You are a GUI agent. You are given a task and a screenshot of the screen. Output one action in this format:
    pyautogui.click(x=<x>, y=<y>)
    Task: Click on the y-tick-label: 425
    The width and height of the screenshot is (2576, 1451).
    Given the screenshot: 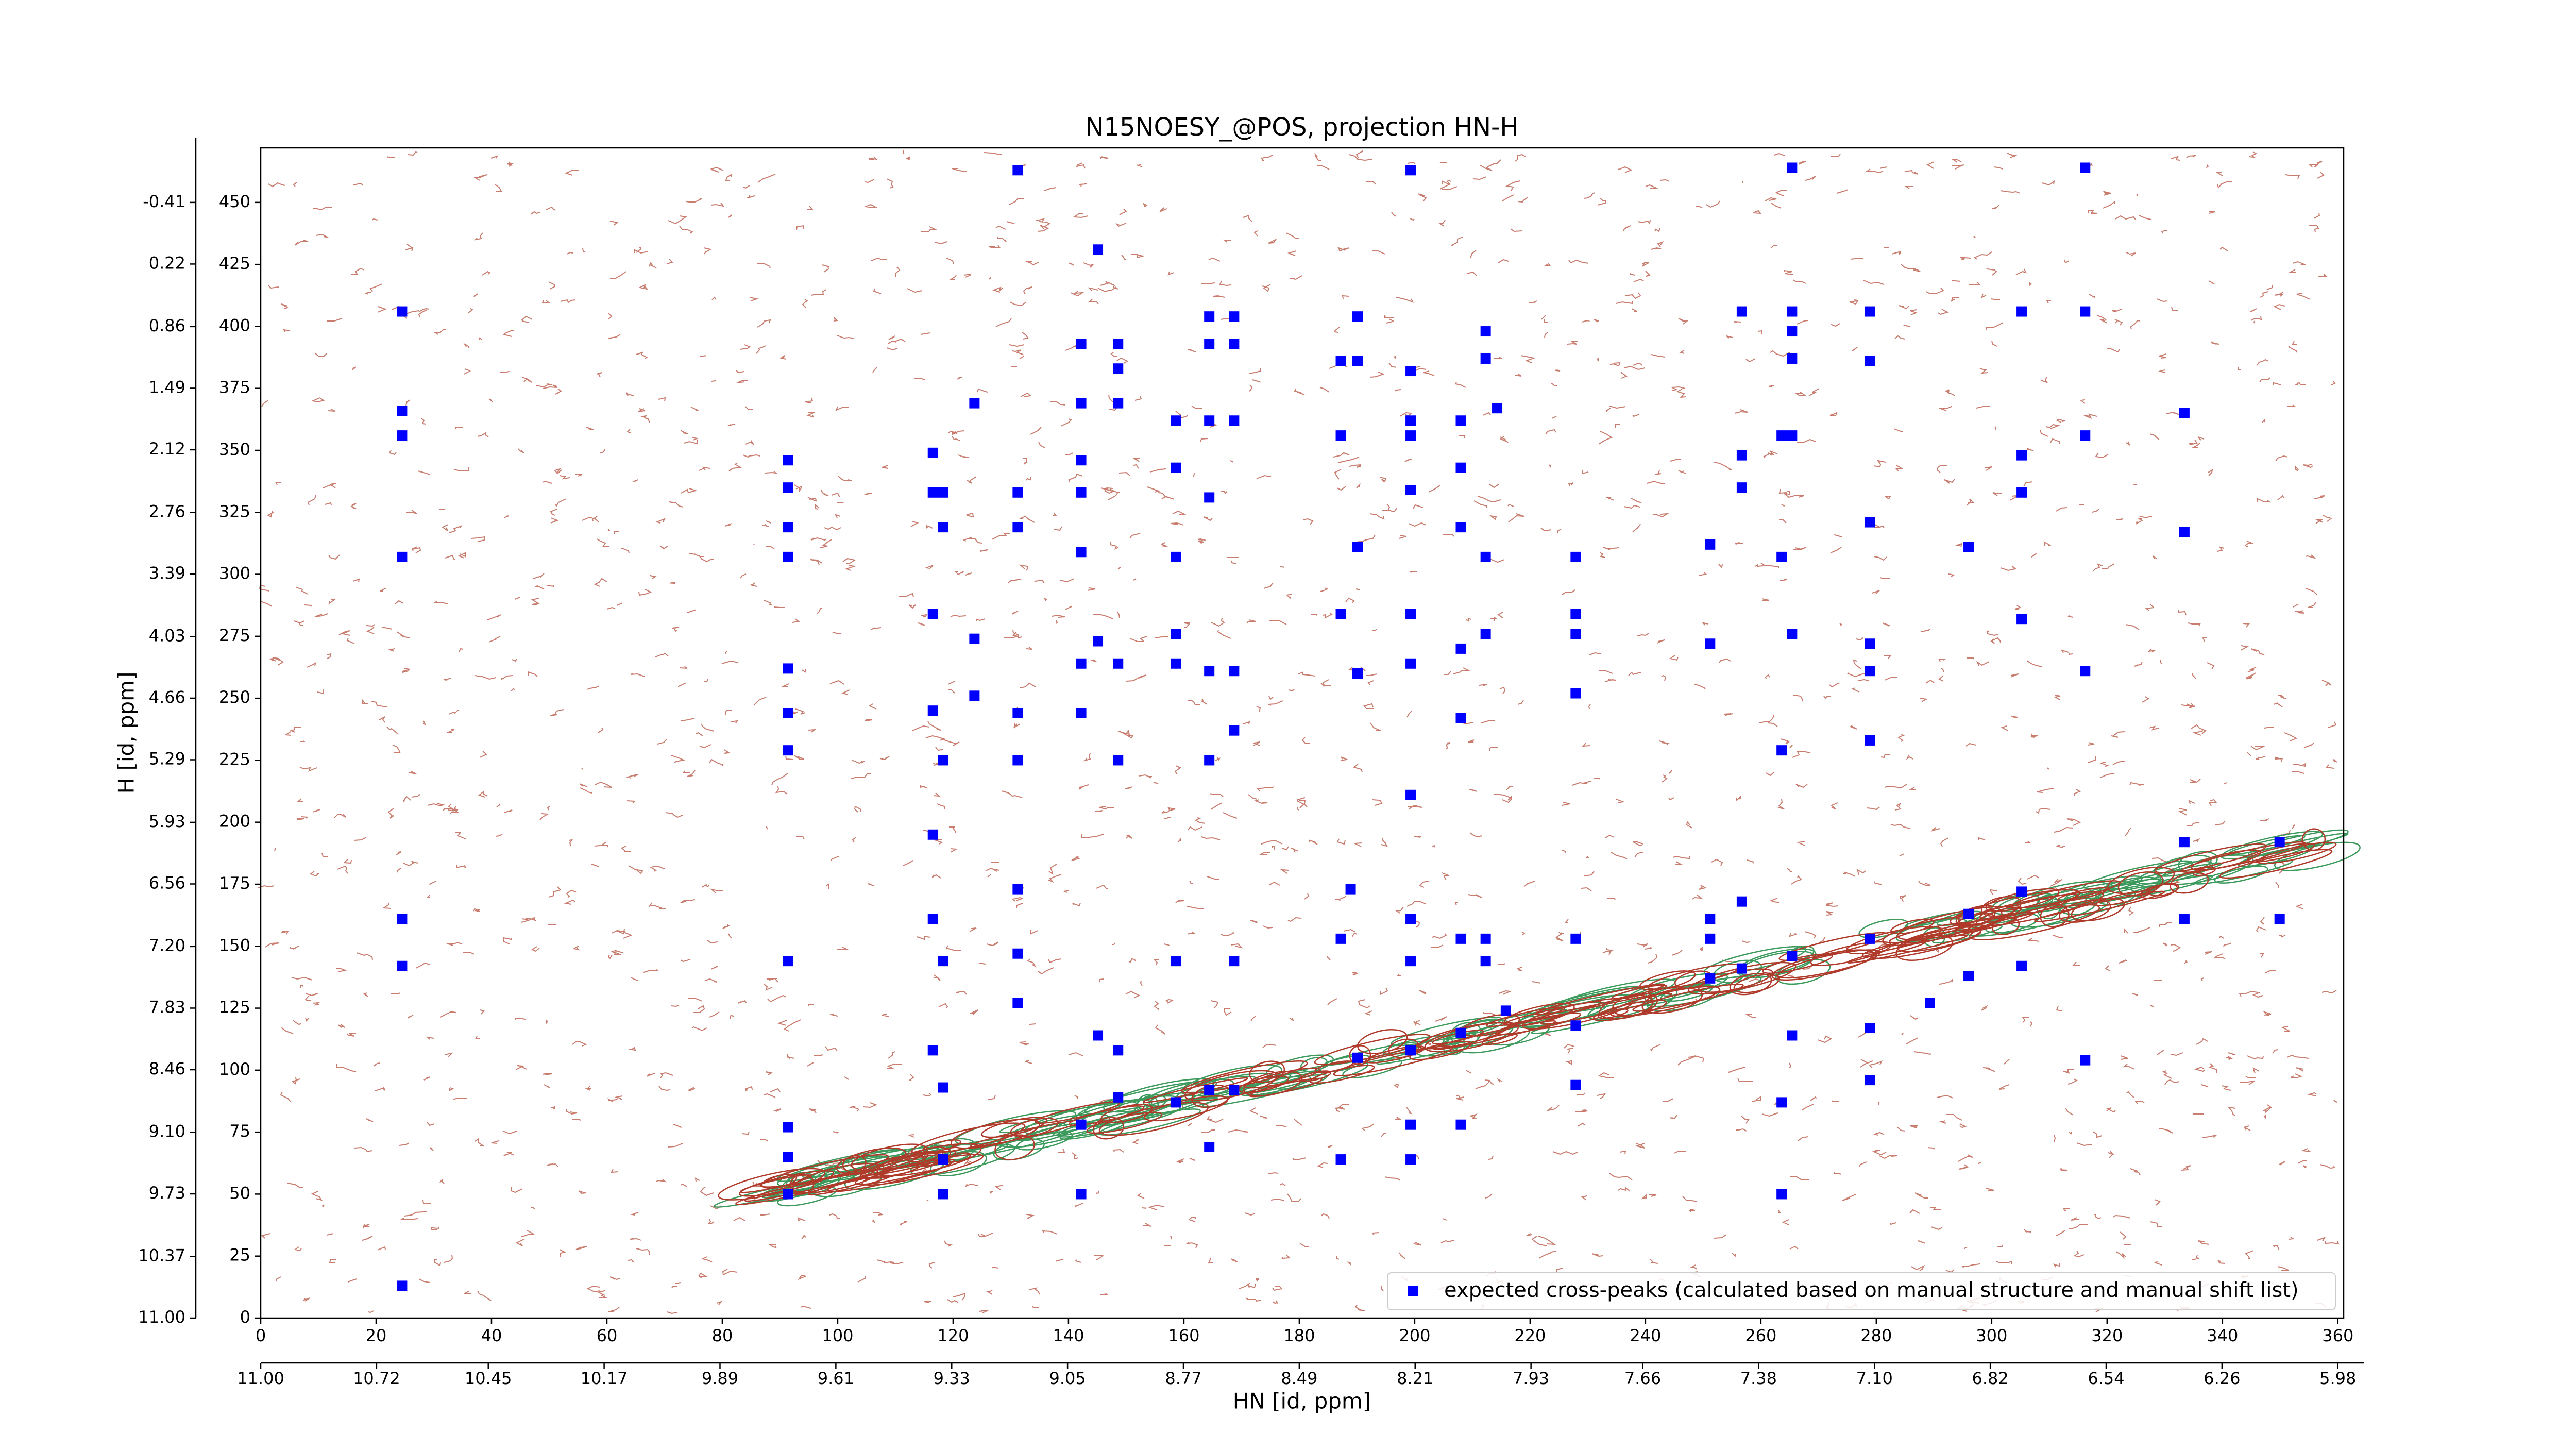 What is the action you would take?
    pyautogui.click(x=234, y=263)
    